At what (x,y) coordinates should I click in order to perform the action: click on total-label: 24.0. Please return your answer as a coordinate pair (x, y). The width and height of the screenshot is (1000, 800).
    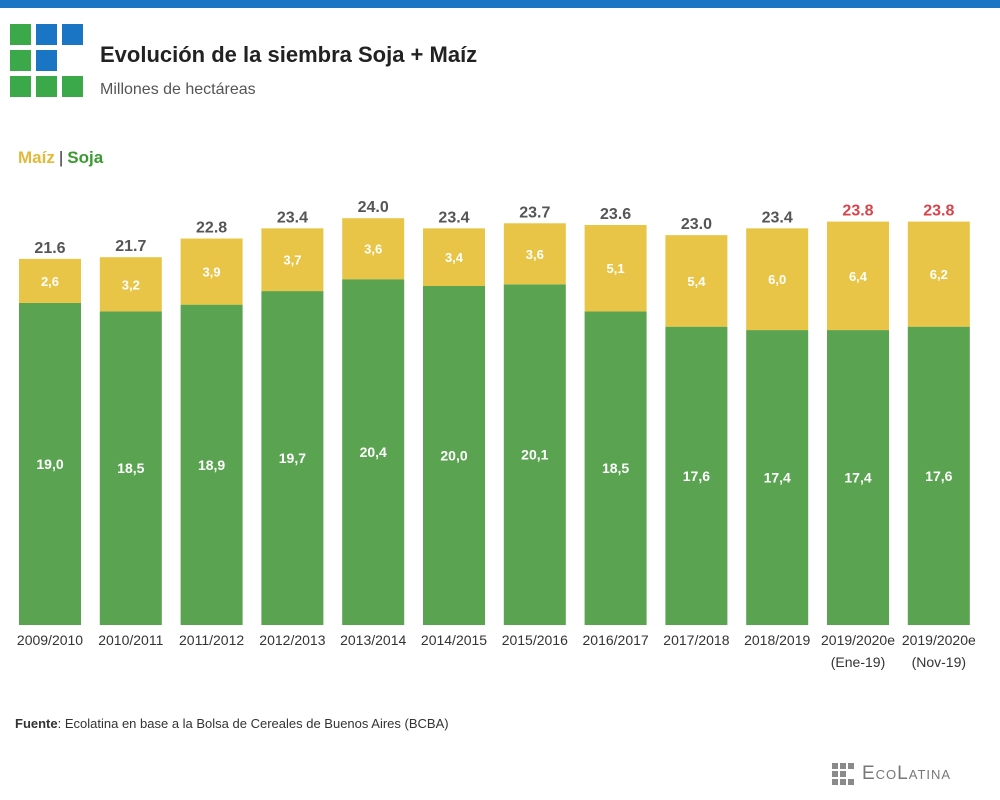
    Looking at the image, I should click on (373, 207).